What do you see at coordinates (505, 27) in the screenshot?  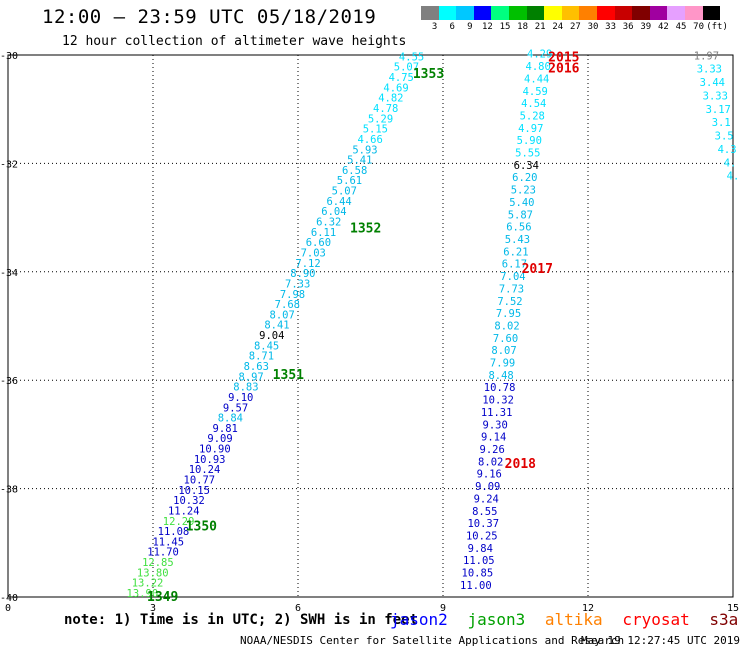 I see `scale-label: 15` at bounding box center [505, 27].